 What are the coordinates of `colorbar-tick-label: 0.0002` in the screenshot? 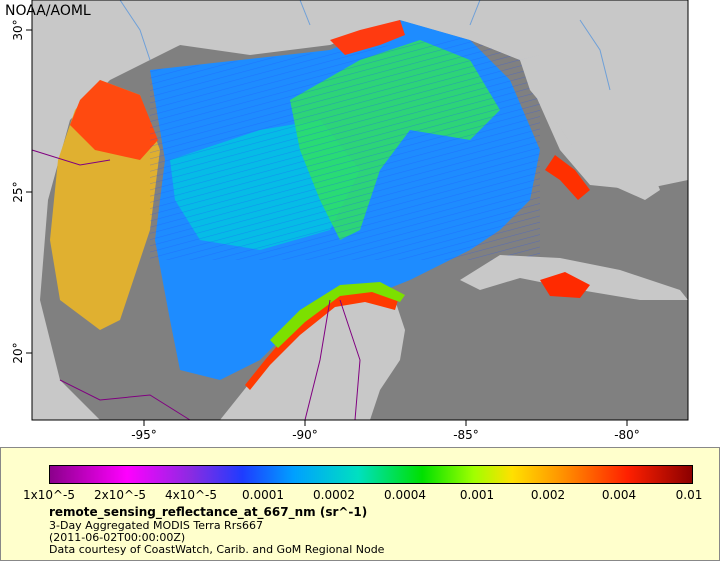 It's located at (334, 495).